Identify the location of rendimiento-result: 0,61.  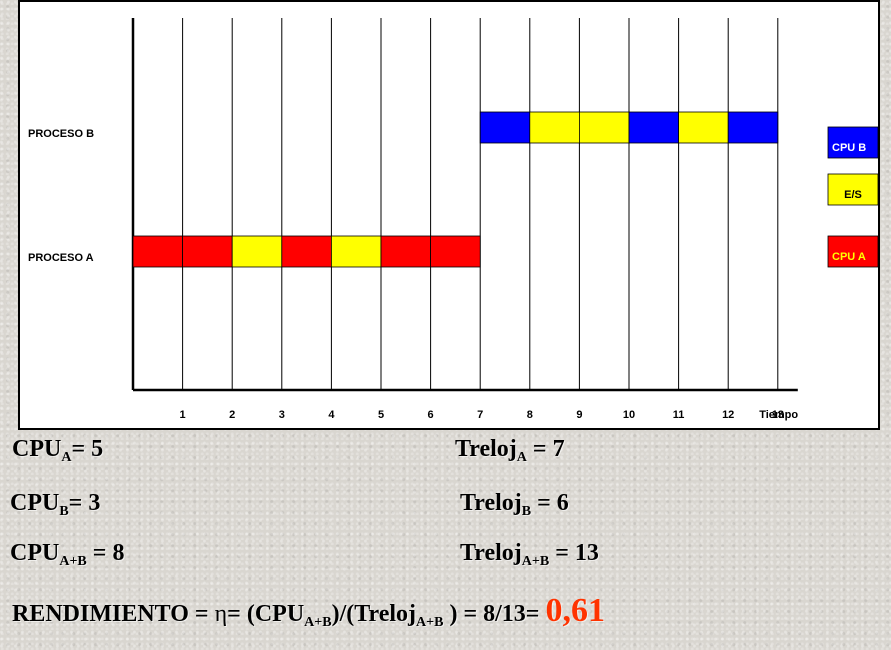
(575, 610).